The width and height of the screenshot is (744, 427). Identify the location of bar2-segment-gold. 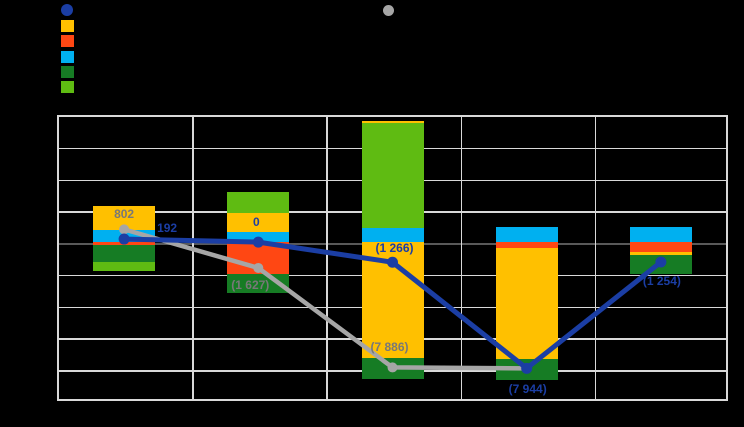
(258, 222).